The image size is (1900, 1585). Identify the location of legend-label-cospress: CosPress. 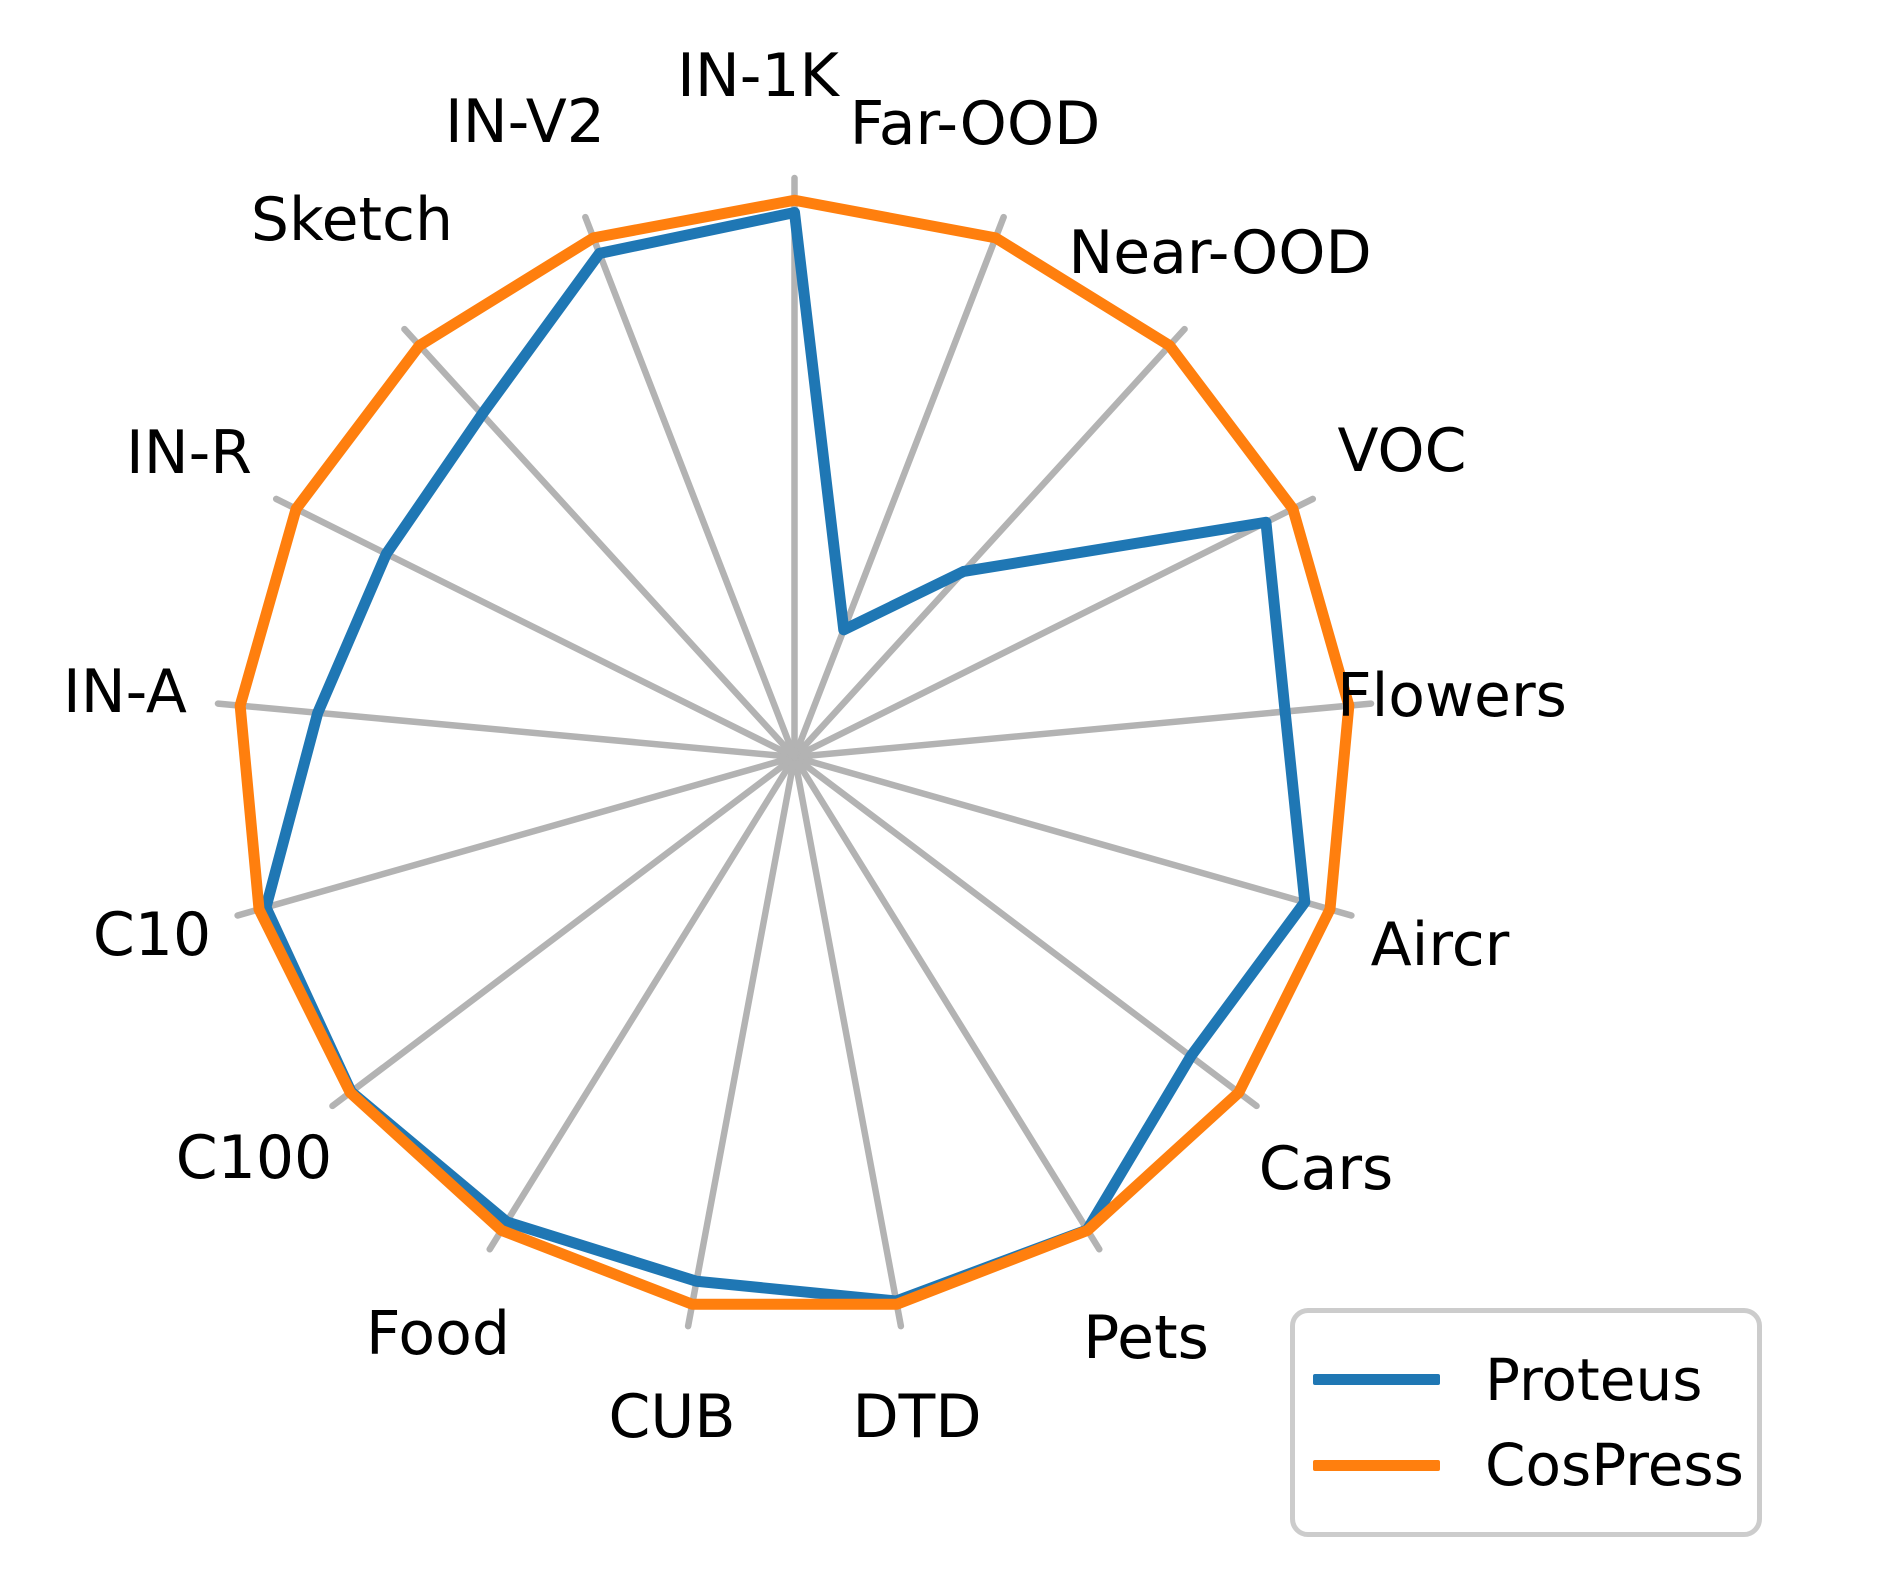
(1614, 1465).